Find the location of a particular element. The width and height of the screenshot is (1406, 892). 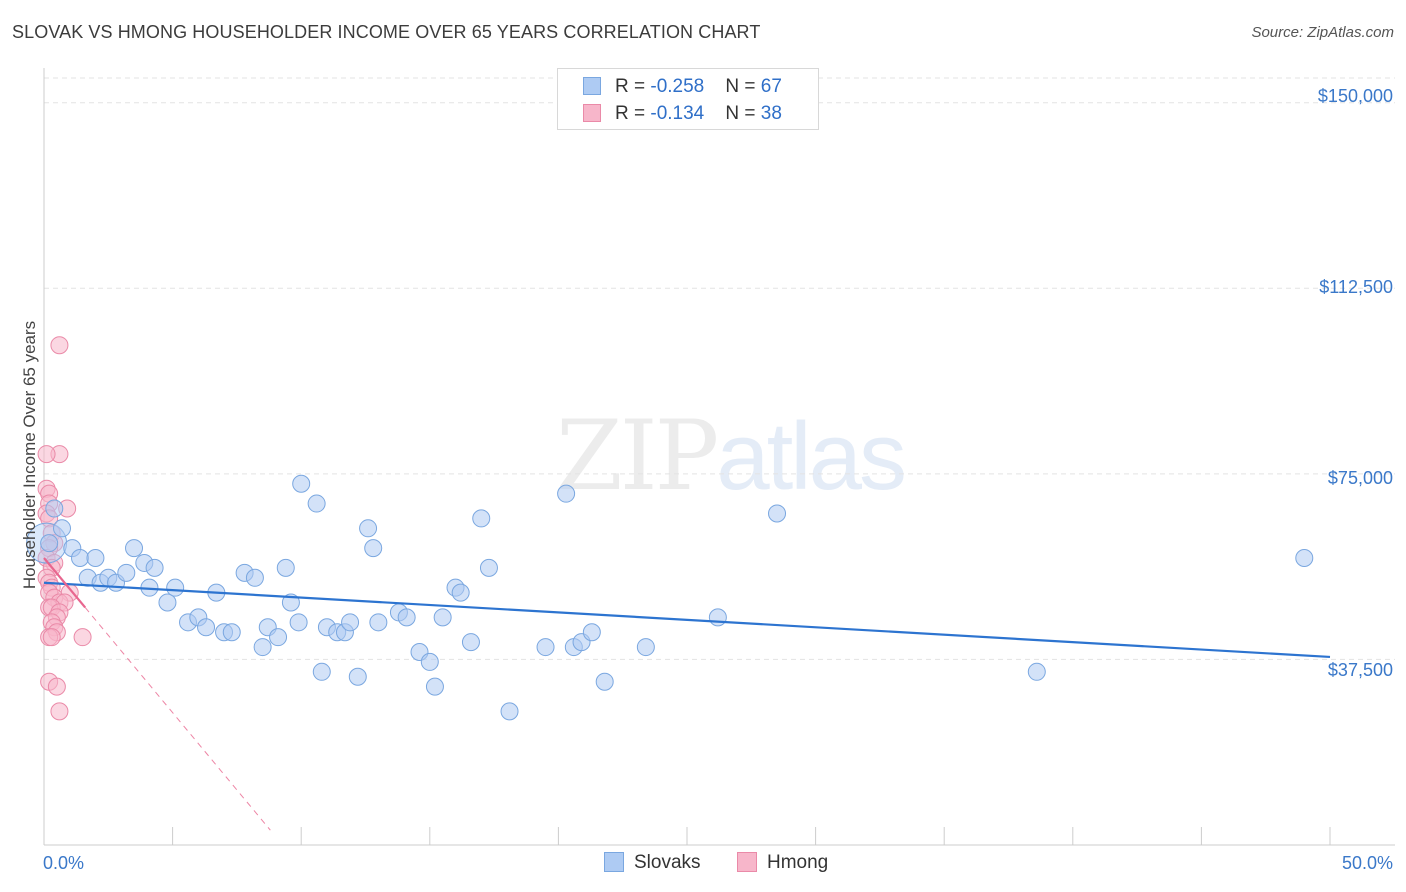

bottom-legend-slovaks: Slovaks is located at coordinates (652, 863).